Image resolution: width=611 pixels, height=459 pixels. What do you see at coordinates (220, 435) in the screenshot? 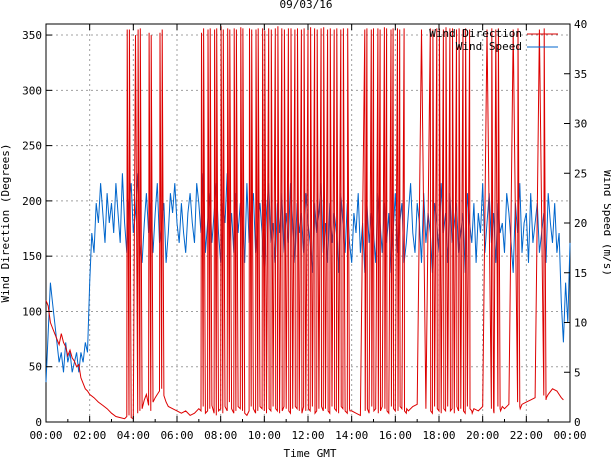
I see `x-tick-label: 08:00` at bounding box center [220, 435].